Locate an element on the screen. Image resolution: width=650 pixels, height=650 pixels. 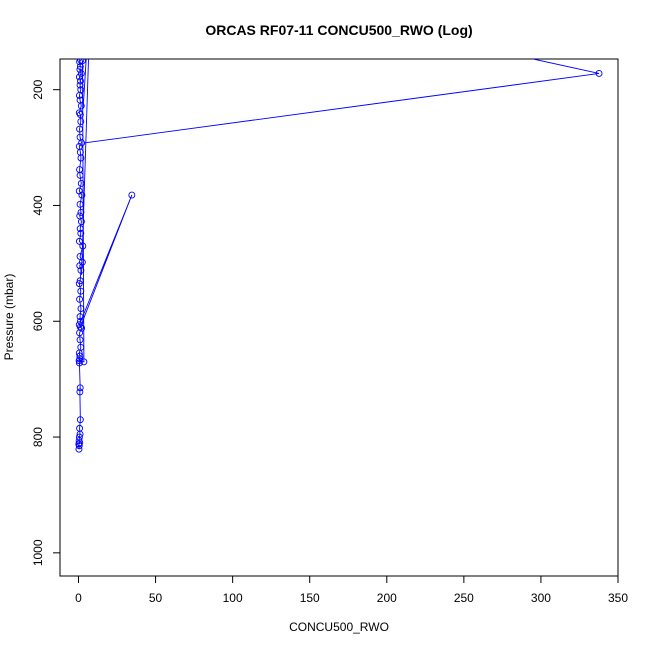
y-tick-label: 400 is located at coordinates (38, 205).